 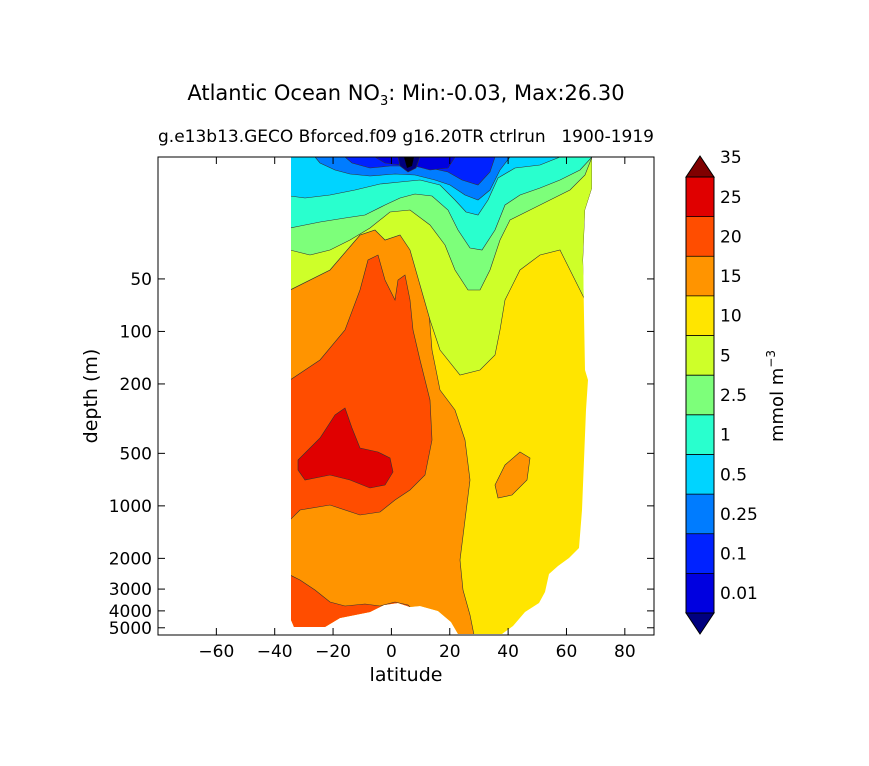 What do you see at coordinates (450, 652) in the screenshot?
I see `x-tick-label: 20` at bounding box center [450, 652].